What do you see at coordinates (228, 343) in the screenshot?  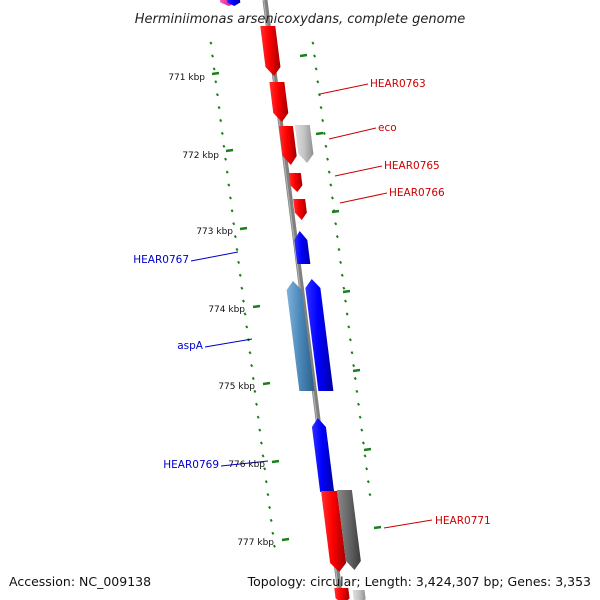 I see `leader-aspA` at bounding box center [228, 343].